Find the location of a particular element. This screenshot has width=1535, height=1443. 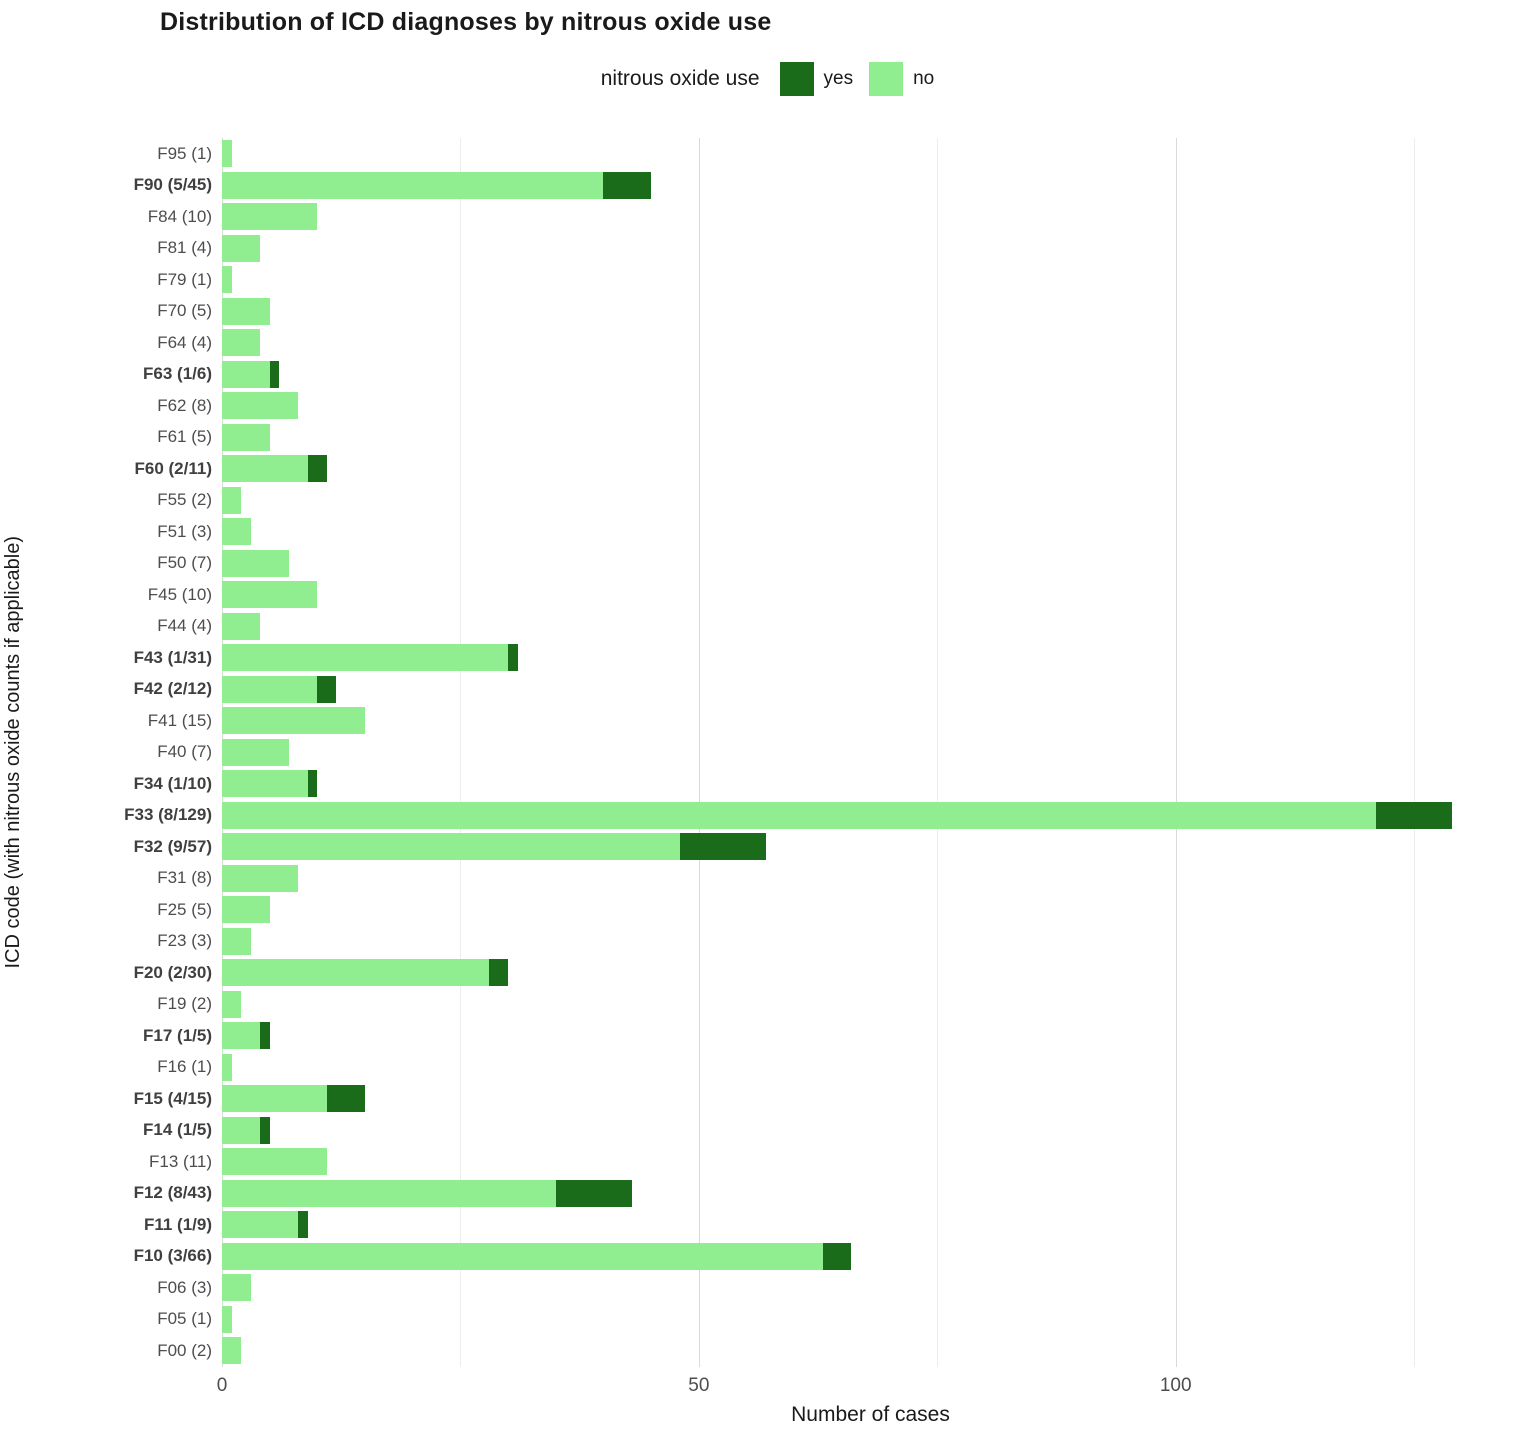

row-label: F23 (3) is located at coordinates (184, 941).